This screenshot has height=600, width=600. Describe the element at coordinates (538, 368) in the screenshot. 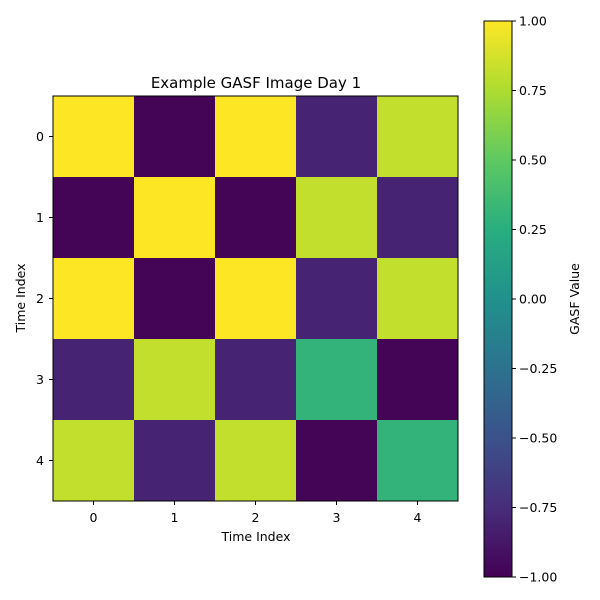

I see `colorbar-tick-label: −0.25` at that location.